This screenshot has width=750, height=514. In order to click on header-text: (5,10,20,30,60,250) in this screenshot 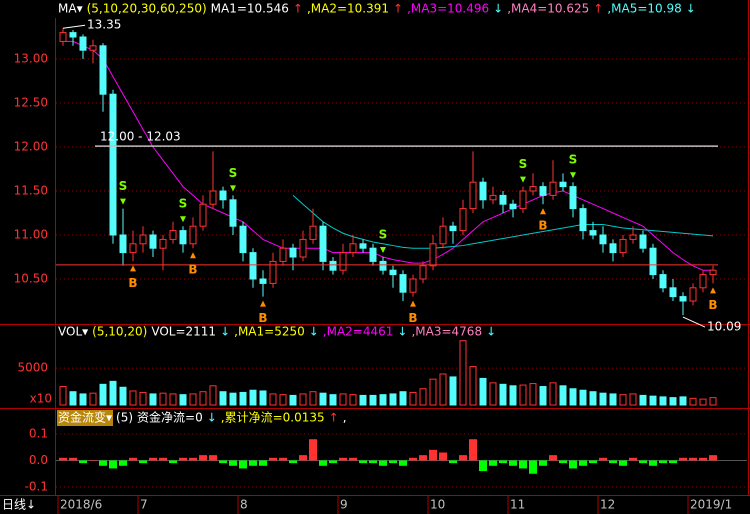, I will do `click(147, 9)`.